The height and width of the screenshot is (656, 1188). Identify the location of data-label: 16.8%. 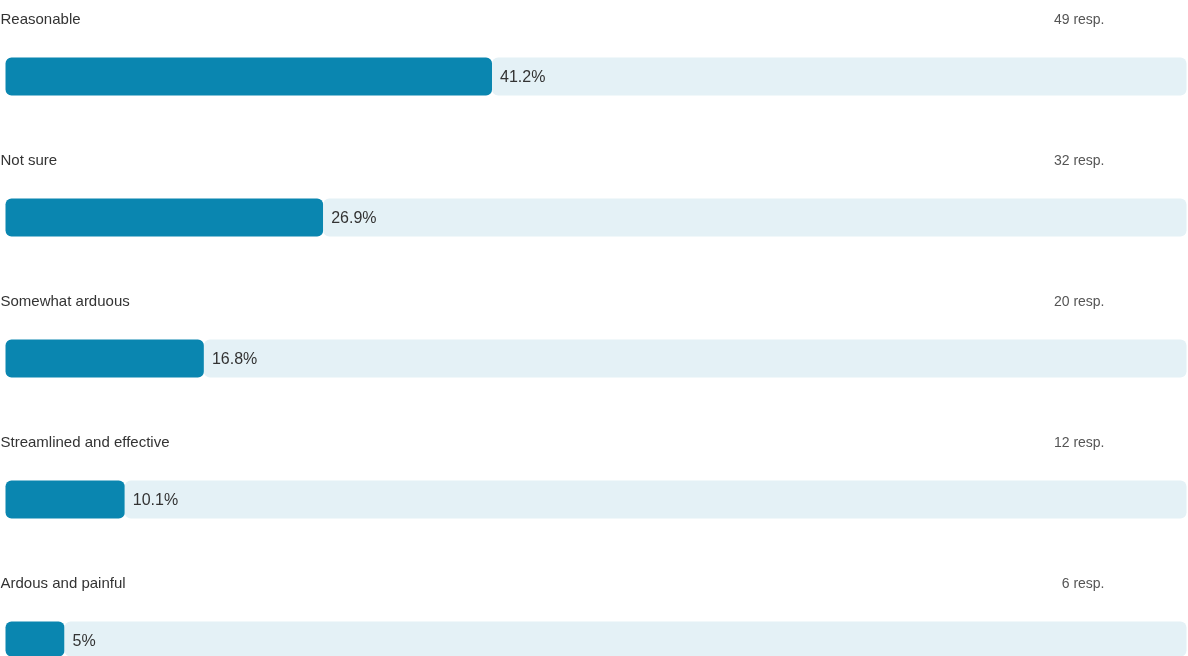
(234, 358).